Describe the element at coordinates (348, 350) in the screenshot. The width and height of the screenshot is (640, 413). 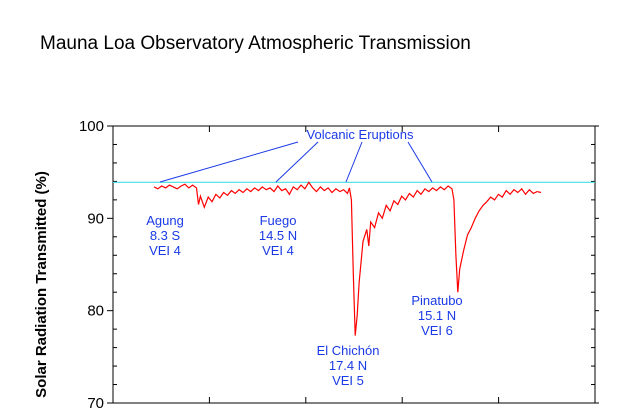
I see `eruption-name: El Chichón` at that location.